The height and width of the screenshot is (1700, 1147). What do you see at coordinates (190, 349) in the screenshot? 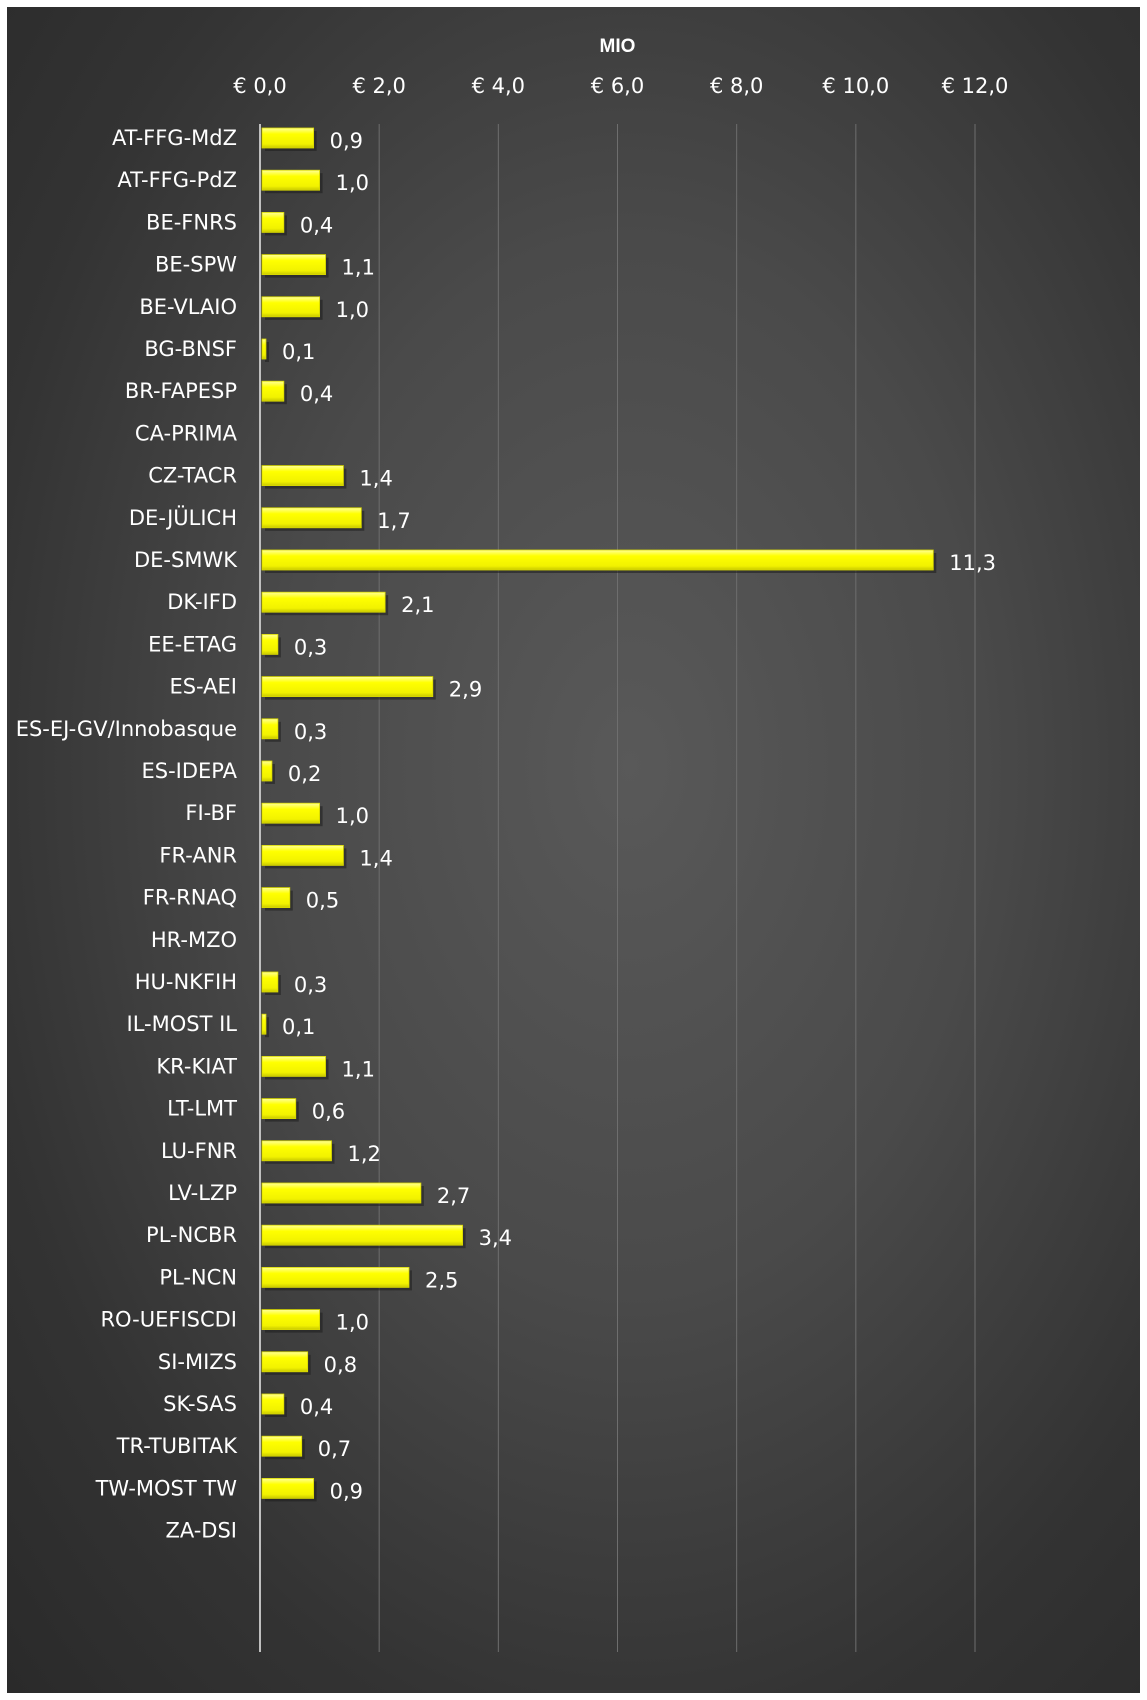
I see `category-label: BG-BNSF` at bounding box center [190, 349].